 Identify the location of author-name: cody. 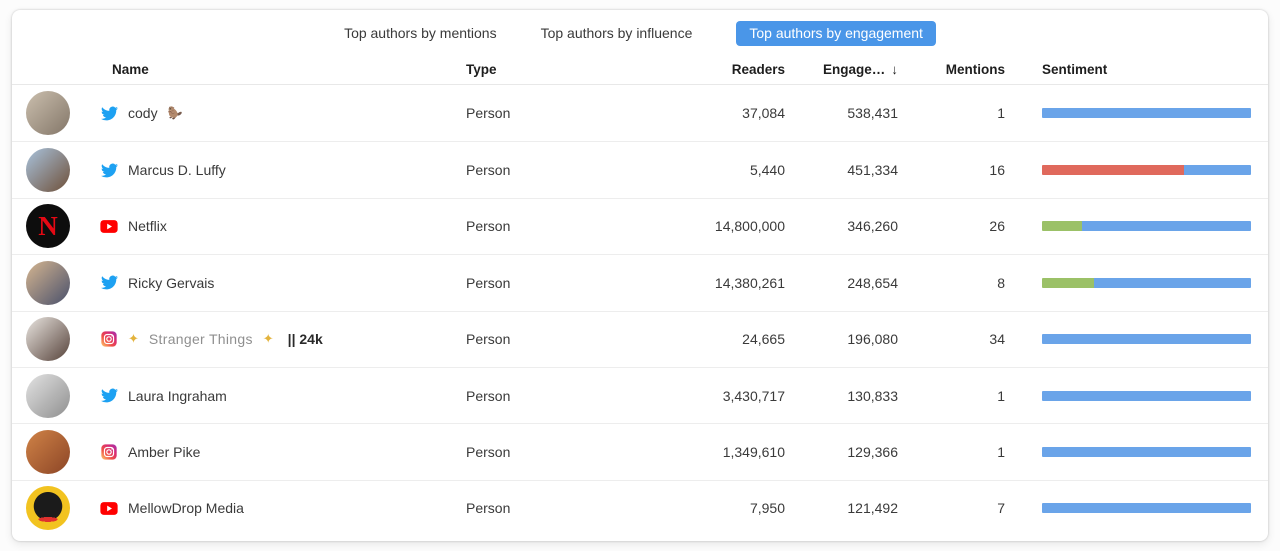
(143, 113).